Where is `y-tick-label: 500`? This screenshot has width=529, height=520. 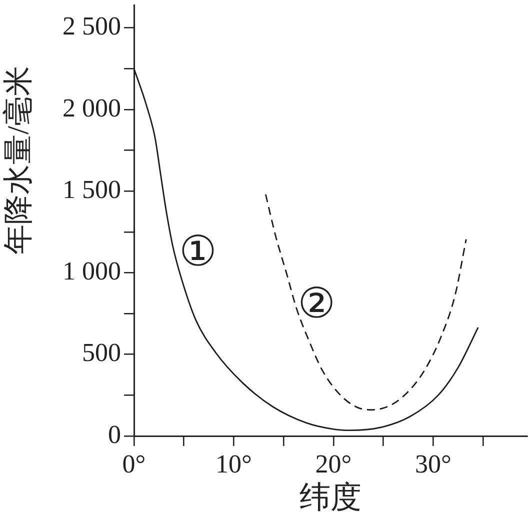
y-tick-label: 500 is located at coordinates (101, 353).